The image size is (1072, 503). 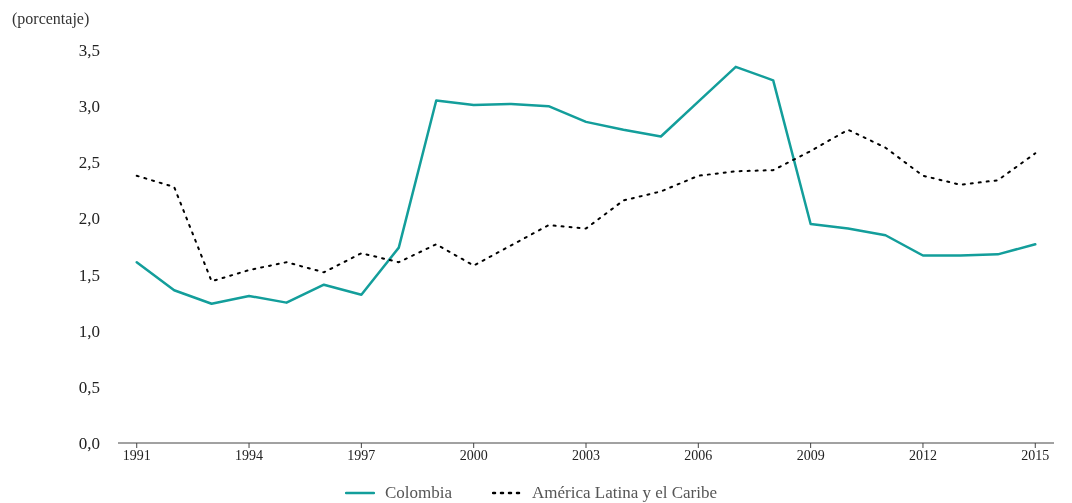 I want to click on x-tick-label: 2015, so click(x=1035, y=455).